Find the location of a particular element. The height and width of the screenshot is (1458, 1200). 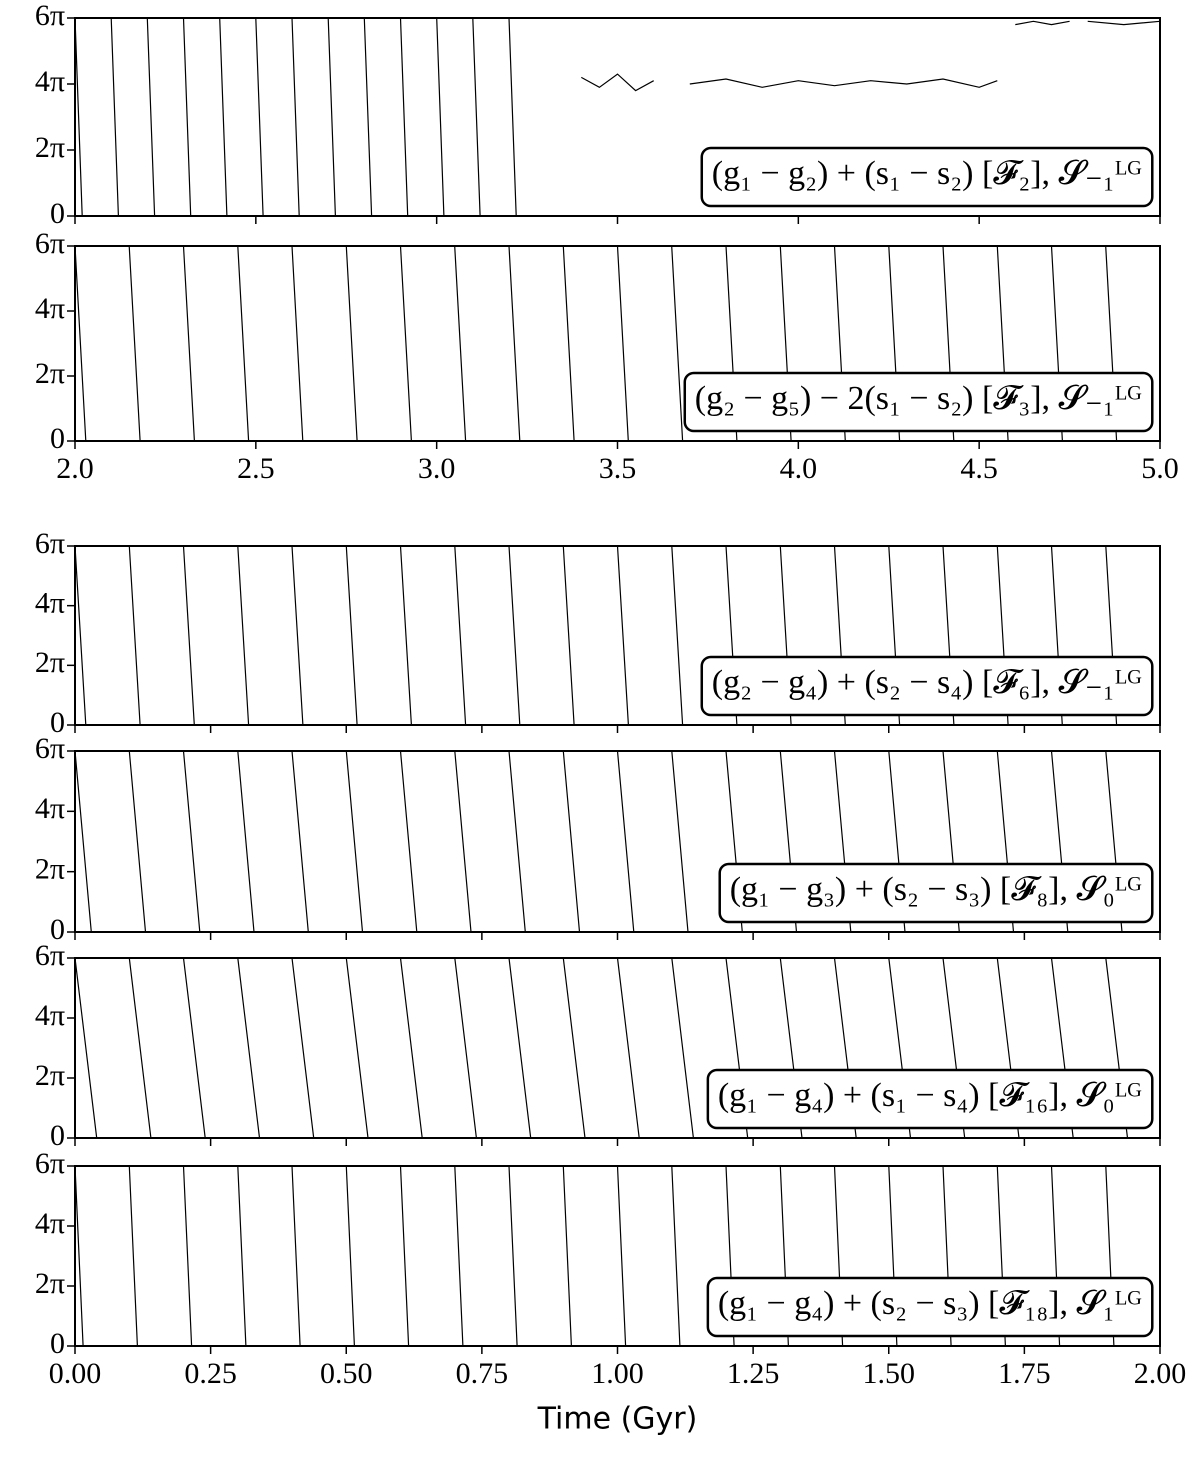

x-tick-label: 2.0 is located at coordinates (75, 468).